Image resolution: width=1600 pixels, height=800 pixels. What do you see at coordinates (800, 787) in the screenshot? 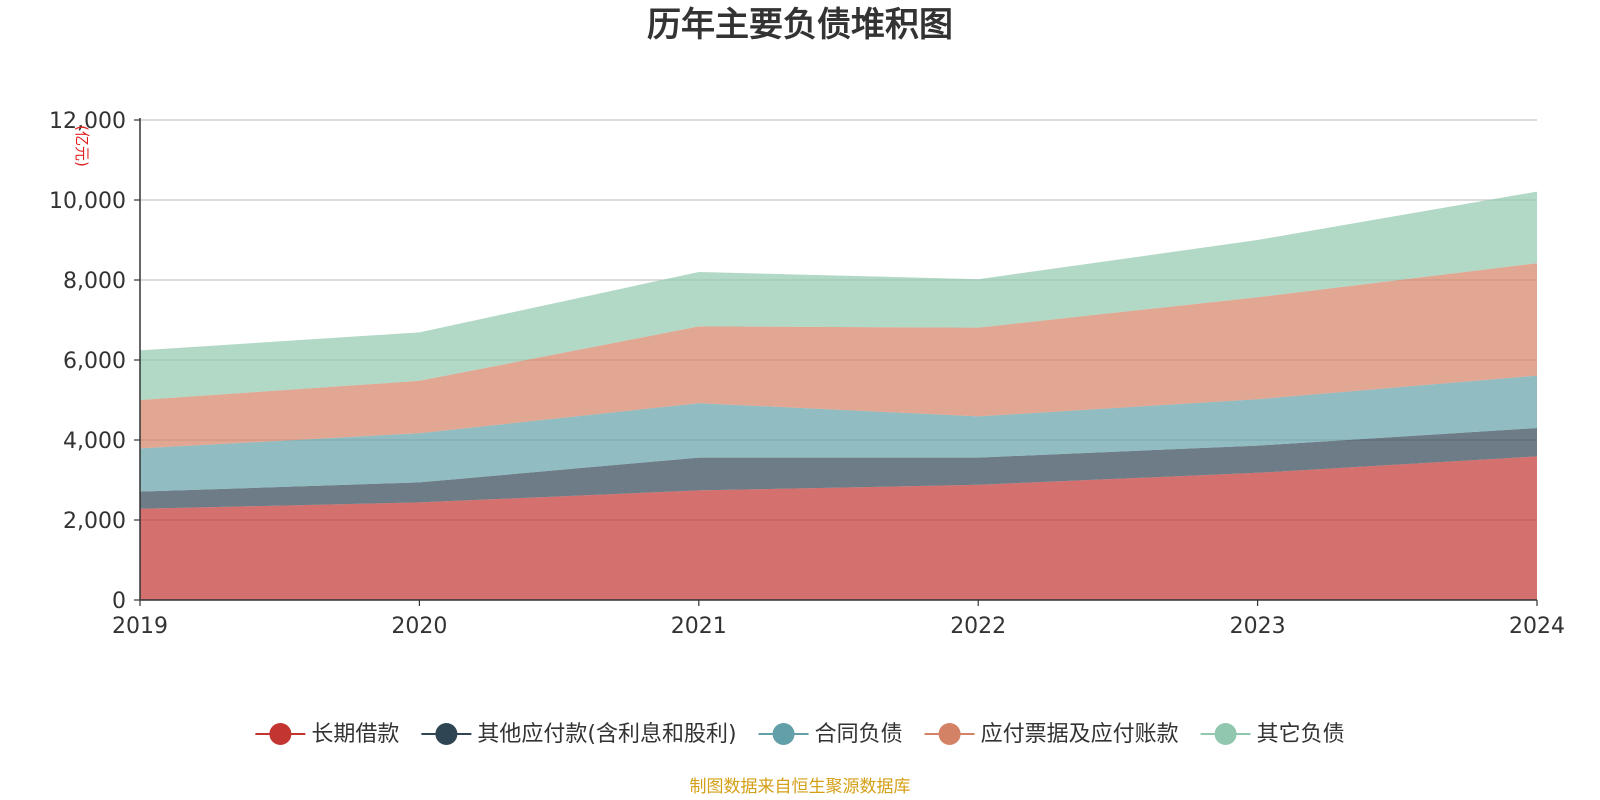
I see `source-note: 制图数据来自恒生聚源数据库` at bounding box center [800, 787].